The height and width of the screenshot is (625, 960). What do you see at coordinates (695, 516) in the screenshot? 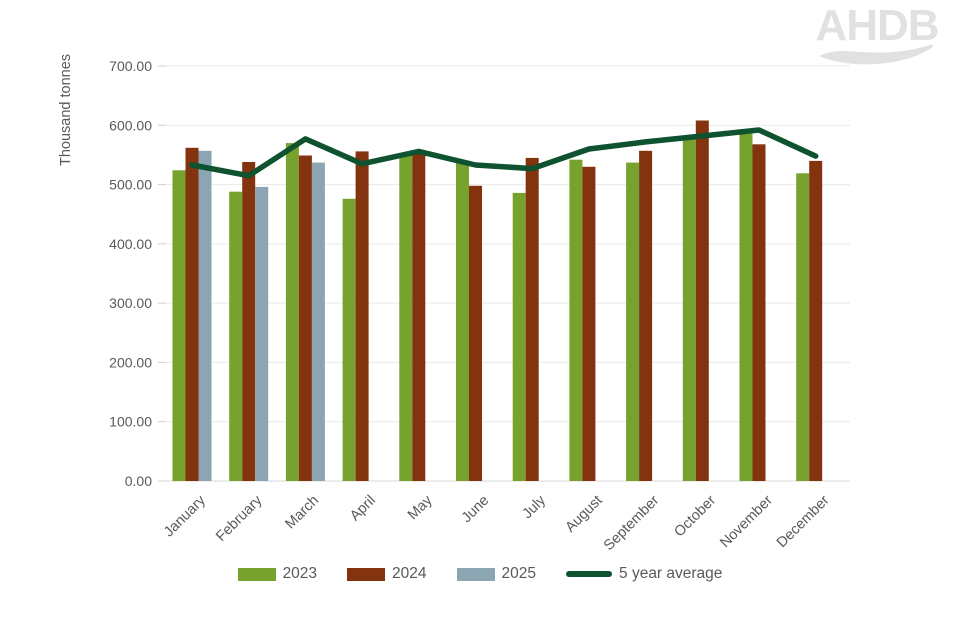
I see `x-axis-label-october: October` at bounding box center [695, 516].